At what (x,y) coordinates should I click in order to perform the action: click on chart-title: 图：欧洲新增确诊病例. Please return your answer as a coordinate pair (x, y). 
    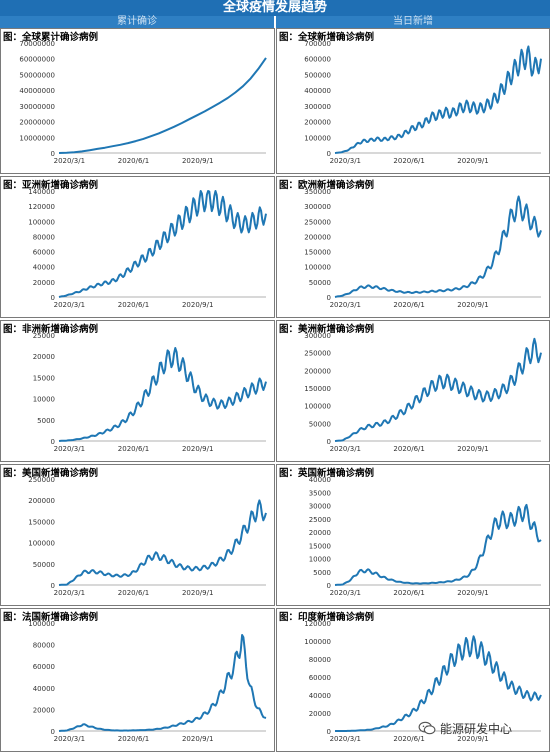
    Looking at the image, I should click on (327, 185).